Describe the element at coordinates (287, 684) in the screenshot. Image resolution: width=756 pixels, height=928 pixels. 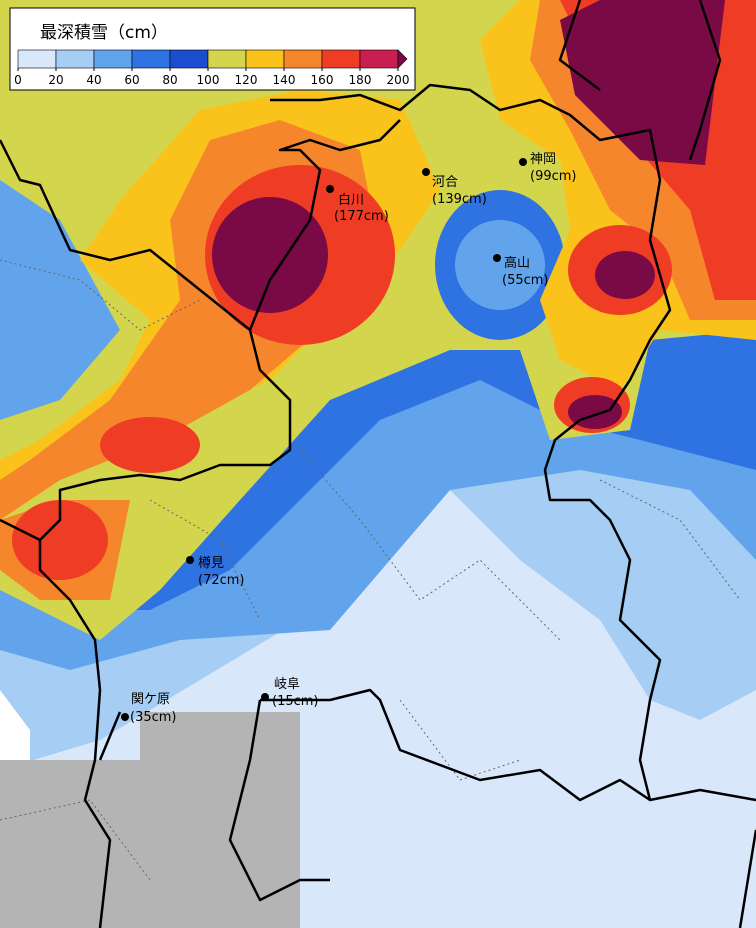
I see `station-name: 岐阜` at that location.